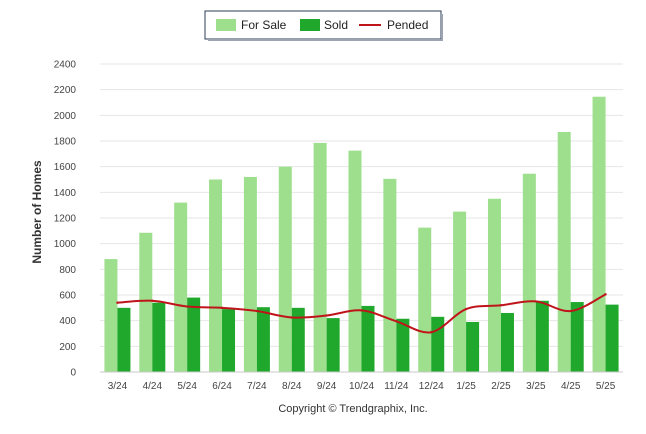  What do you see at coordinates (67, 347) in the screenshot?
I see `y-tick-label: 200` at bounding box center [67, 347].